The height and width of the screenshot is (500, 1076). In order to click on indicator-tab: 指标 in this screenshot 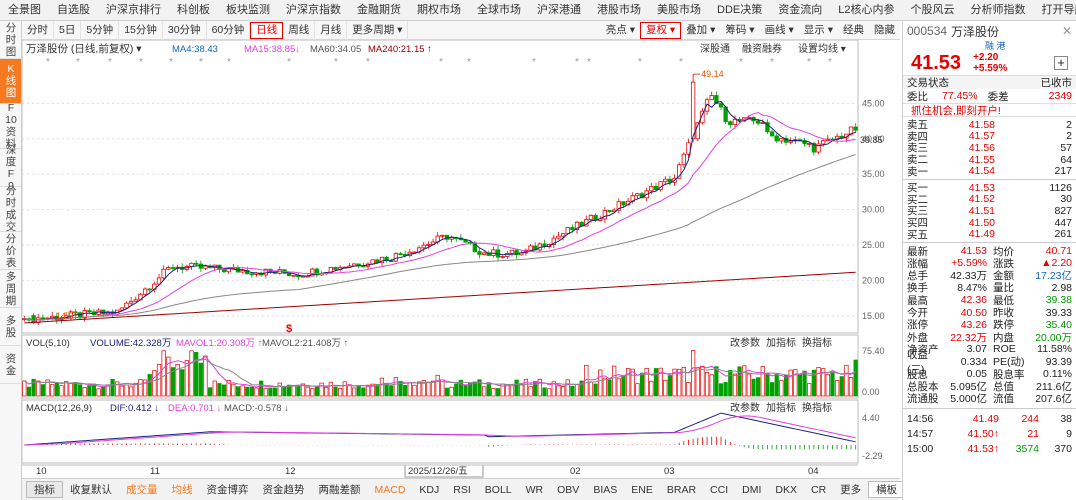, I will do `click(44, 489)`.